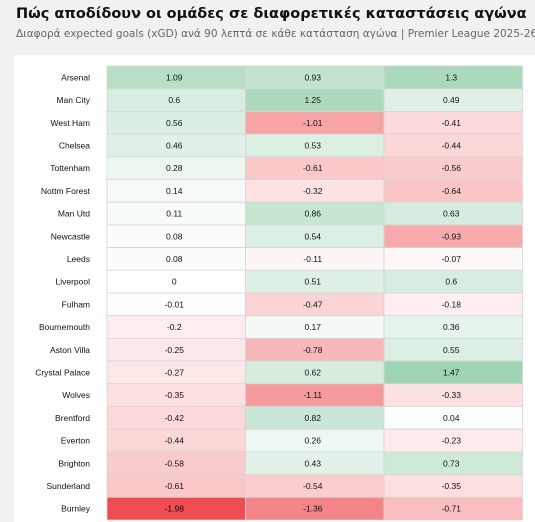 This screenshot has width=535, height=522. Describe the element at coordinates (174, 191) in the screenshot. I see `cell-value: 0.14` at that location.